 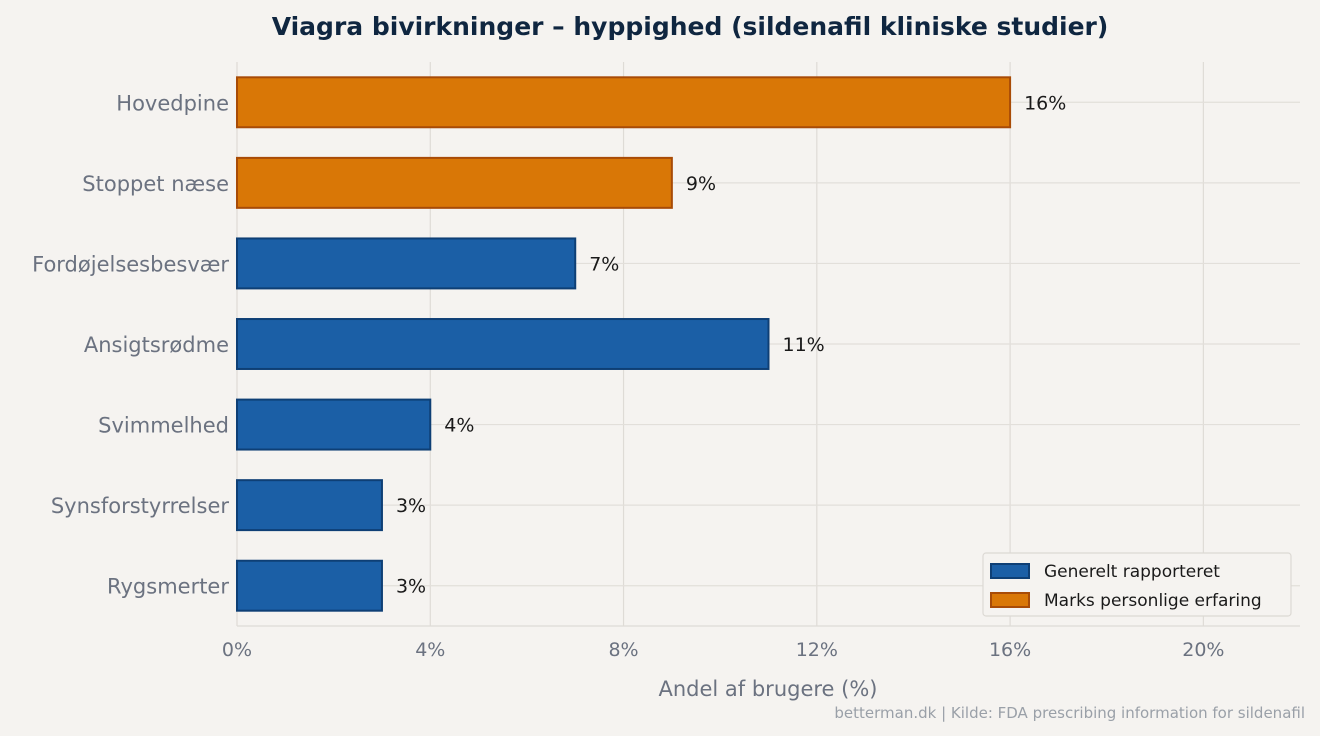 What do you see at coordinates (767, 689) in the screenshot?
I see `x-axis-label: Andel af brugere (%)` at bounding box center [767, 689].